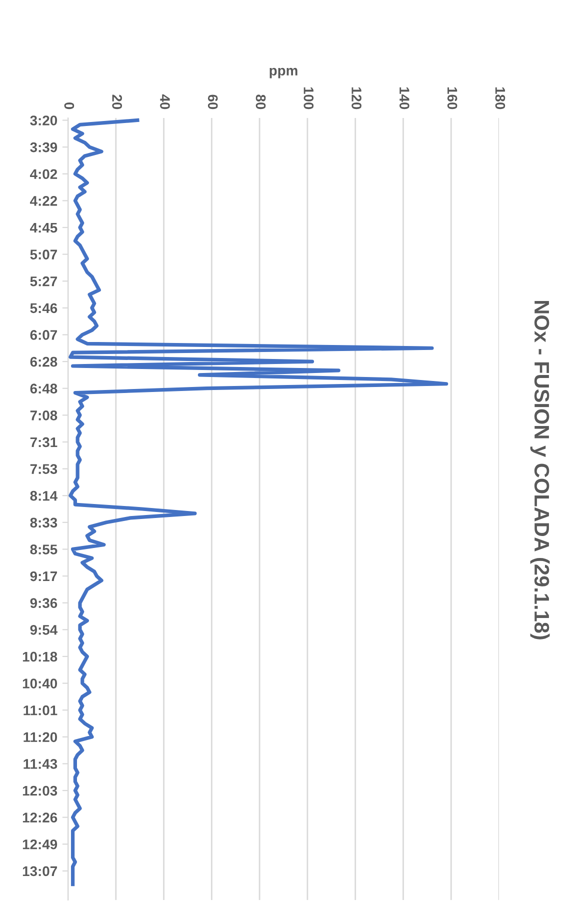  What do you see at coordinates (44, 227) in the screenshot?
I see `y-tick-label: 4:45` at bounding box center [44, 227].